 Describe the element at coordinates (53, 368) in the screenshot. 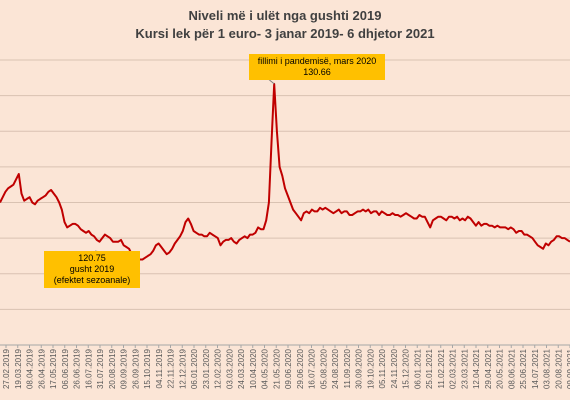

I see `x-tick-label: 17.05.2019` at that location.